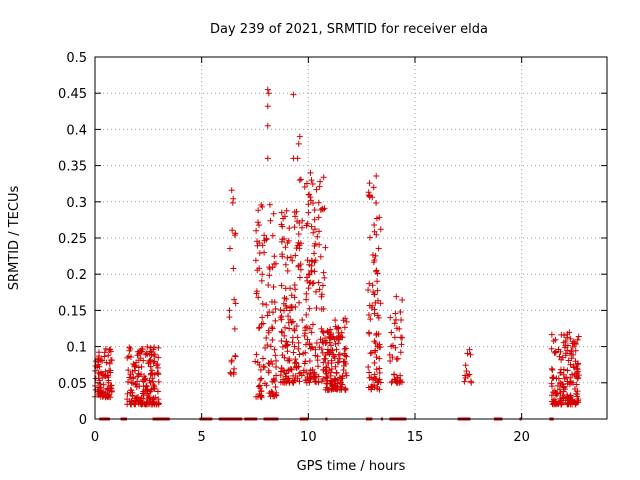  I want to click on x-tick-label: 10, so click(308, 437).